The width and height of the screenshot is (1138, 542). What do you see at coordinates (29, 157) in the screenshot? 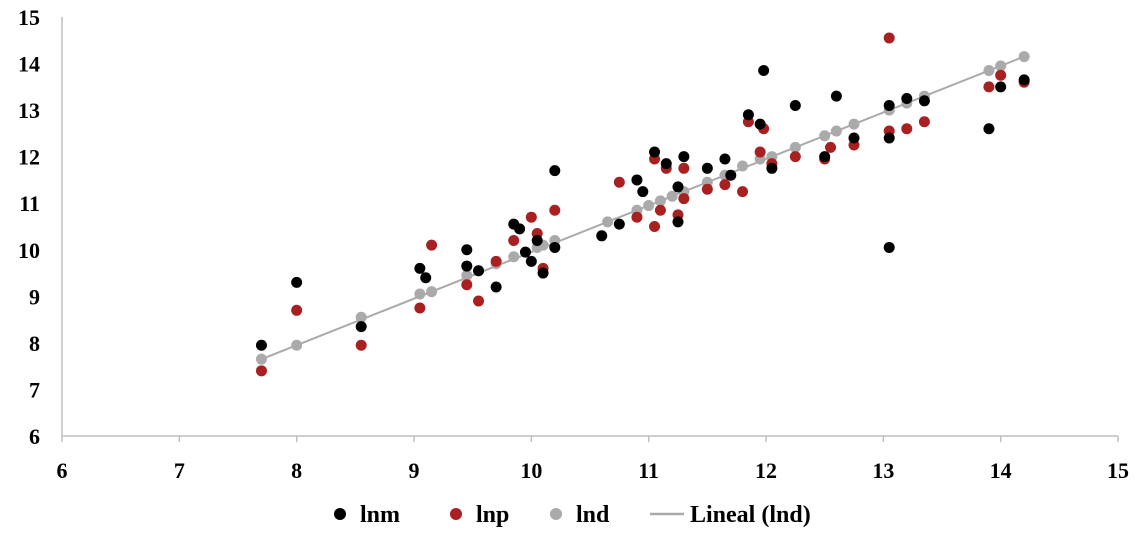
I see `y-tick-label: 12` at bounding box center [29, 157].